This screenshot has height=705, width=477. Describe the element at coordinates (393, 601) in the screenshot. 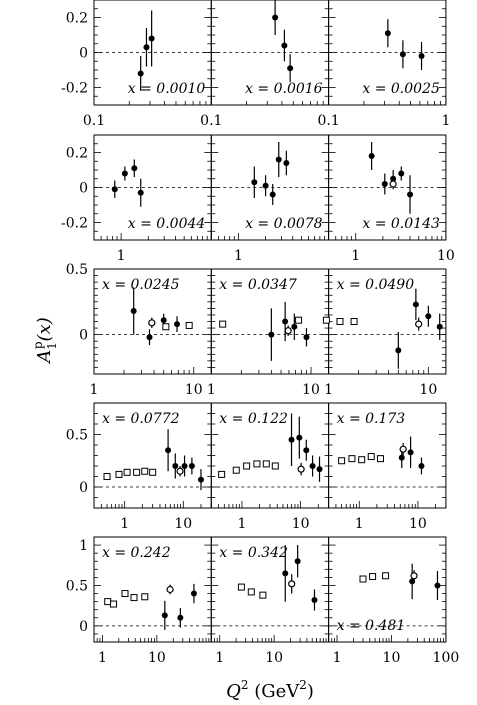

I see `panel-r4-c2: 1 10 100 x = 0.481` at that location.